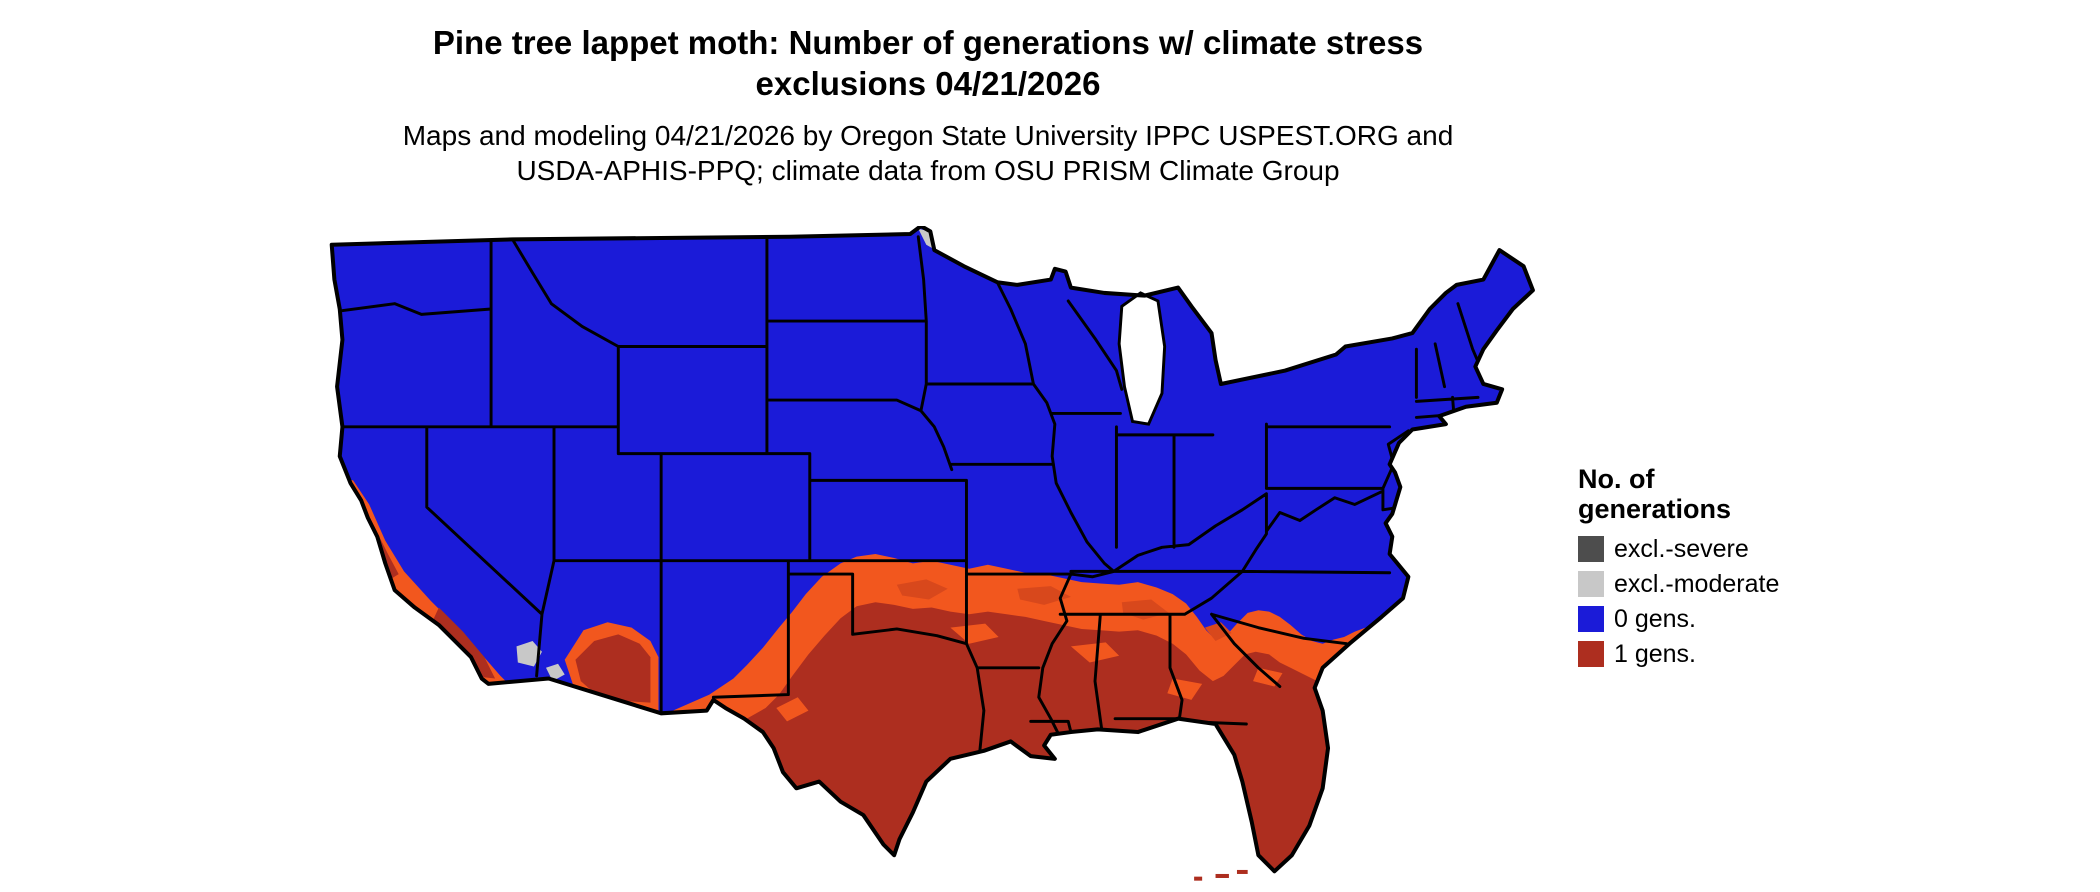 This screenshot has height=892, width=2100. Describe the element at coordinates (1591, 549) in the screenshot. I see `excl-severe-swatch` at that location.